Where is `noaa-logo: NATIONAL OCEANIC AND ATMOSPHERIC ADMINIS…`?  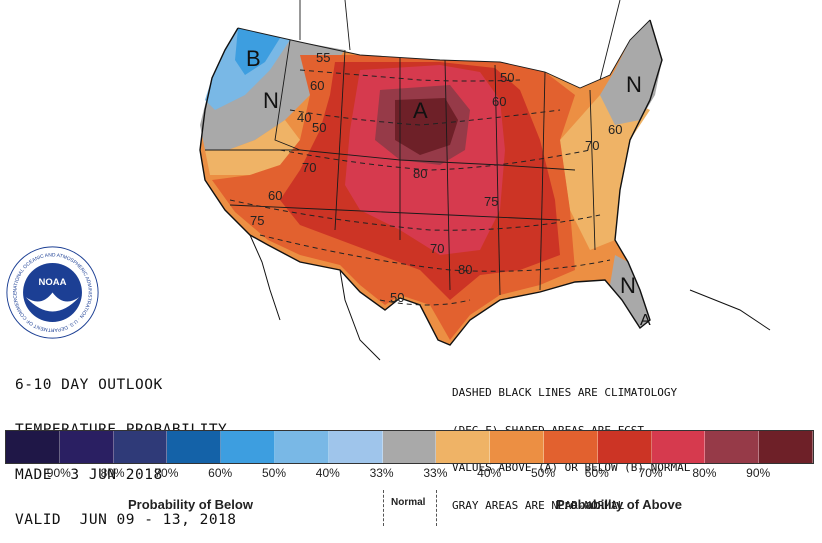
noaa-logo: NATIONAL OCEANIC AND ATMOSPHERIC ADMINIS… is located at coordinates (52, 292).